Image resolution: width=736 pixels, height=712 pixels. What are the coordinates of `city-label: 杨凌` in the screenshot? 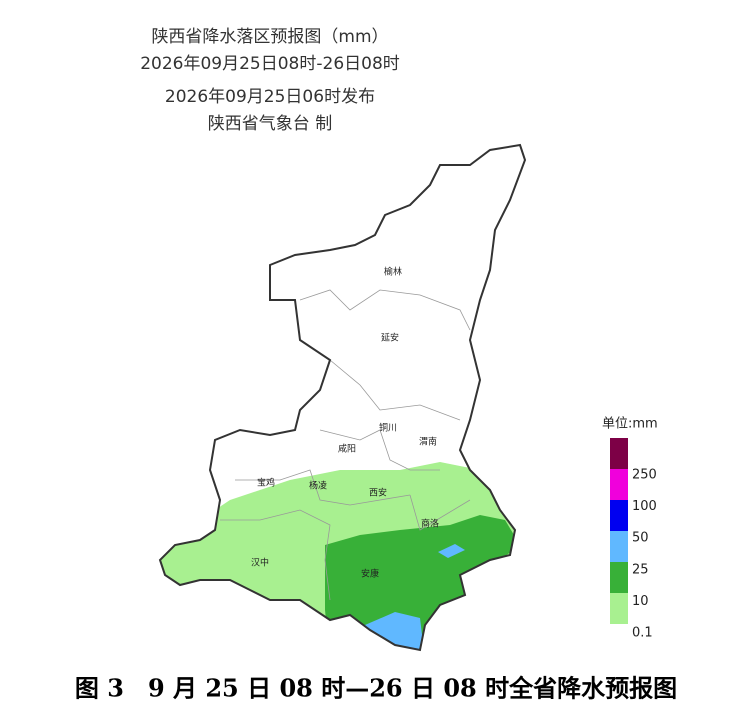 It's located at (318, 486).